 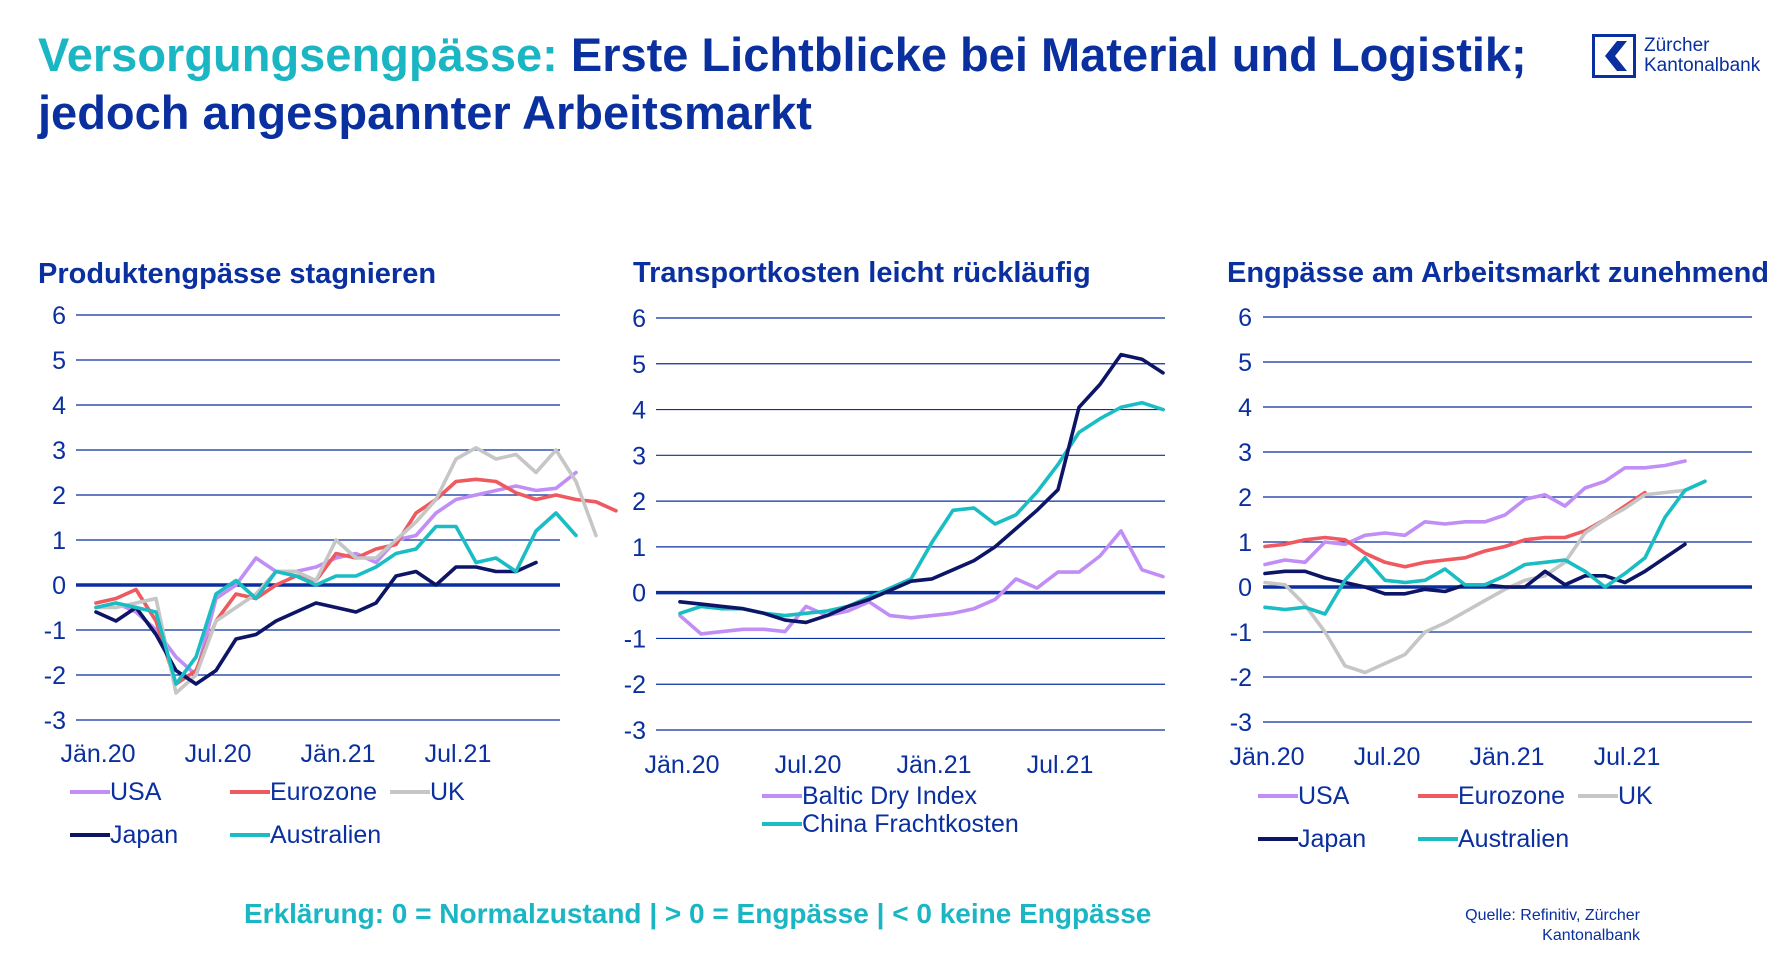 I want to click on source-note: Quelle: Refinitiv, Zürcher Kantonalbank, so click(x=1552, y=925).